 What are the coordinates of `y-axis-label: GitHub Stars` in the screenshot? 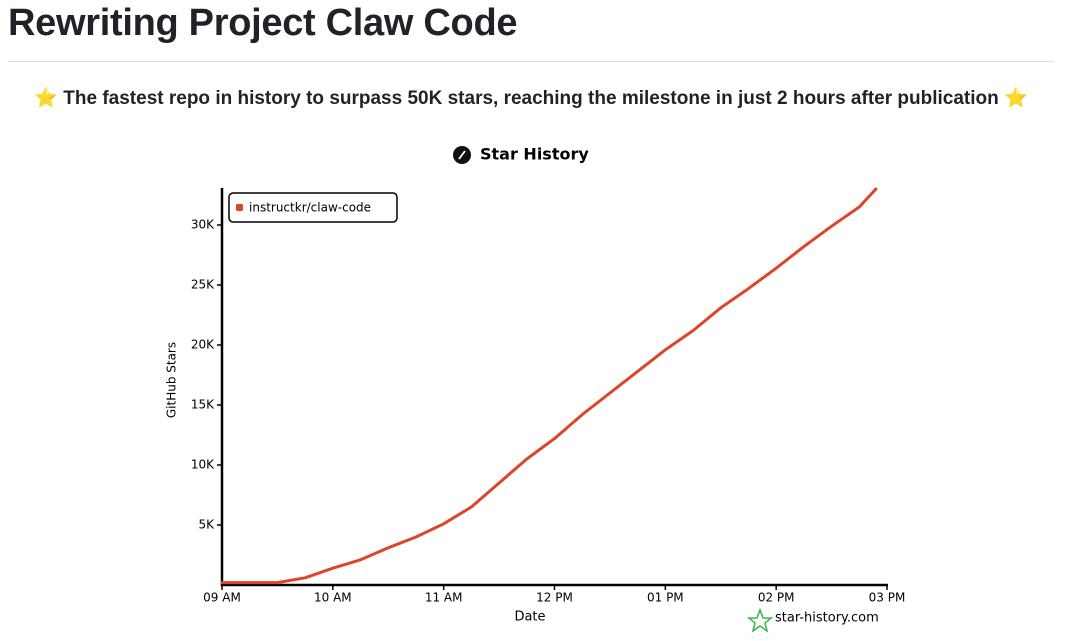 It's located at (172, 380).